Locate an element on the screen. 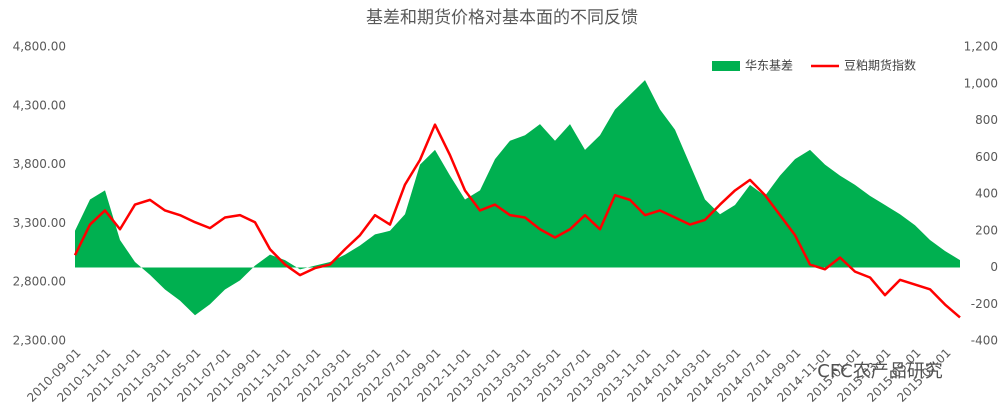  legend-label: 豆粕期货指数 is located at coordinates (880, 65).